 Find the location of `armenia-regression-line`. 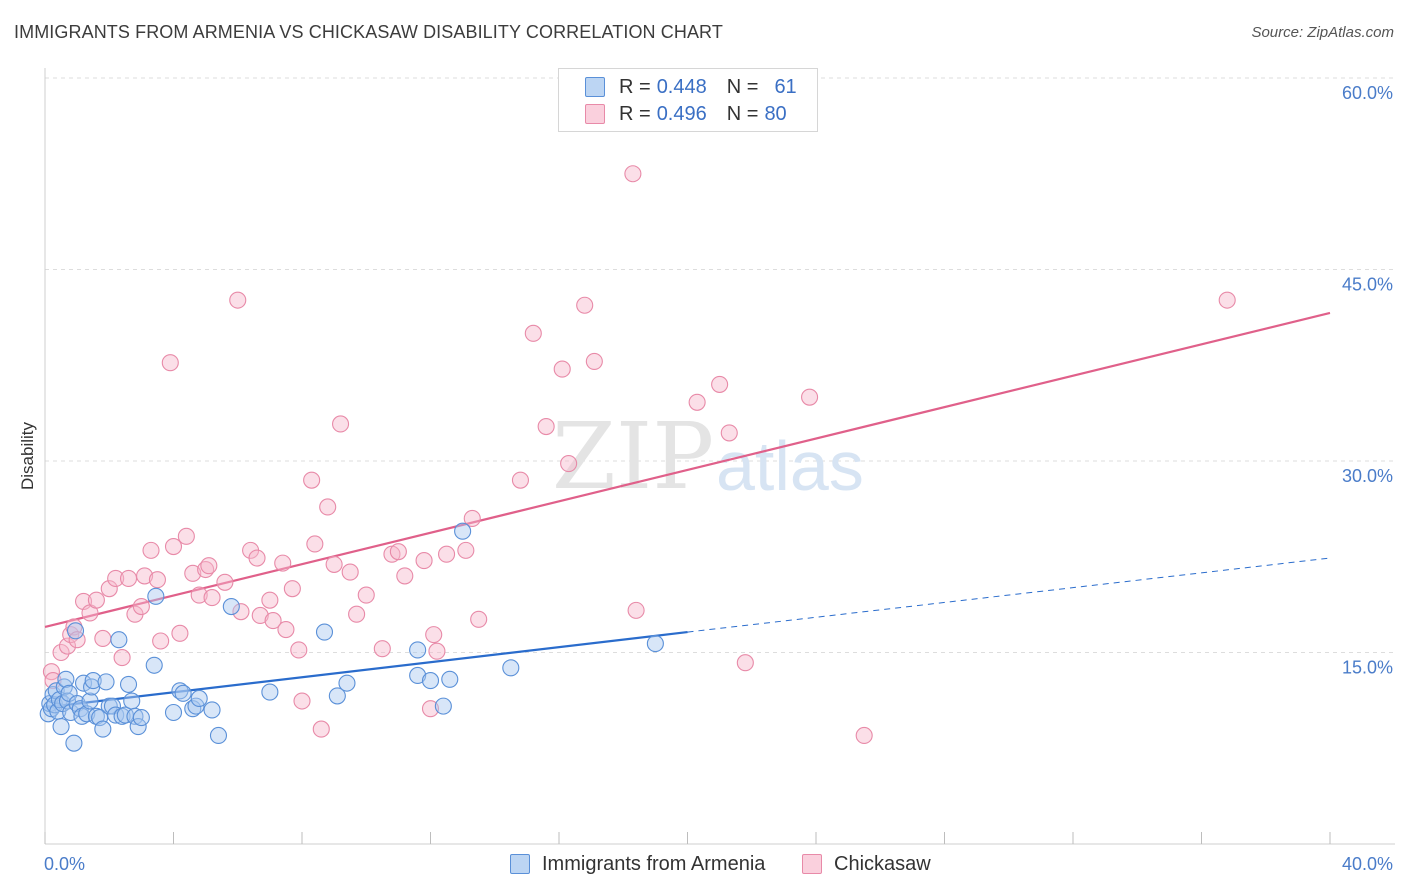

armenia-regression-line is located at coordinates (366, 669).